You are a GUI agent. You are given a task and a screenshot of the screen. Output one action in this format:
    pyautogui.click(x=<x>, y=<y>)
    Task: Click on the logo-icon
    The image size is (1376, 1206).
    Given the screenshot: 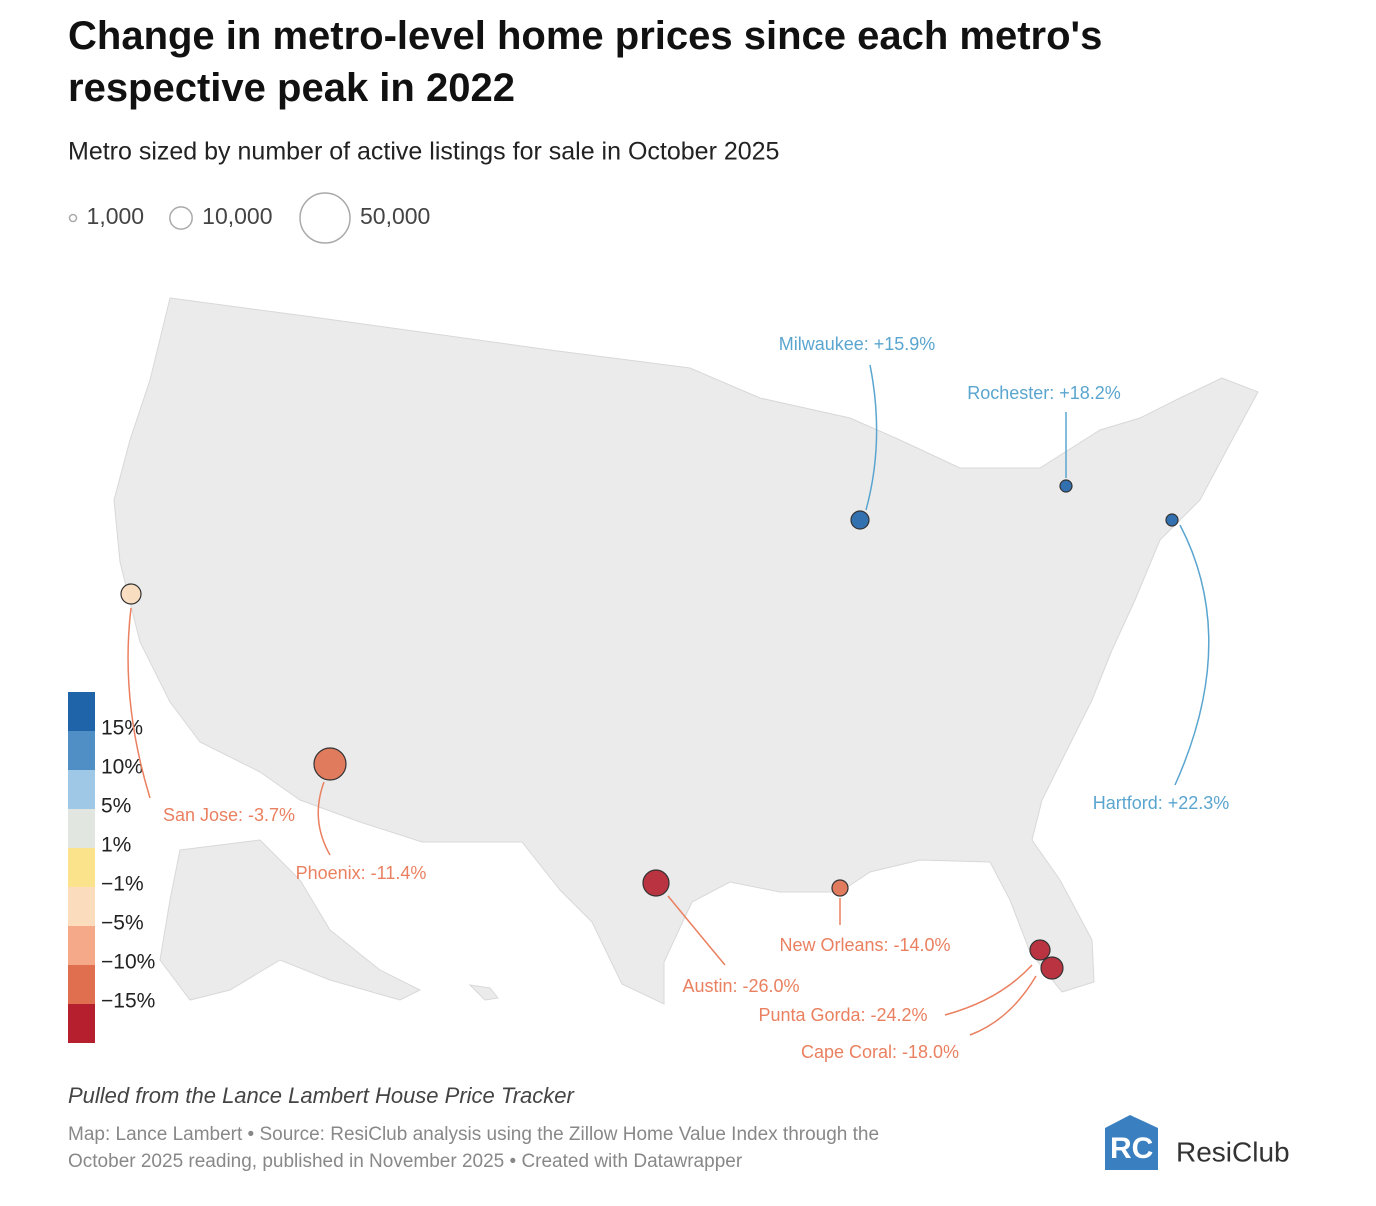 What is the action you would take?
    pyautogui.click(x=1131, y=1142)
    